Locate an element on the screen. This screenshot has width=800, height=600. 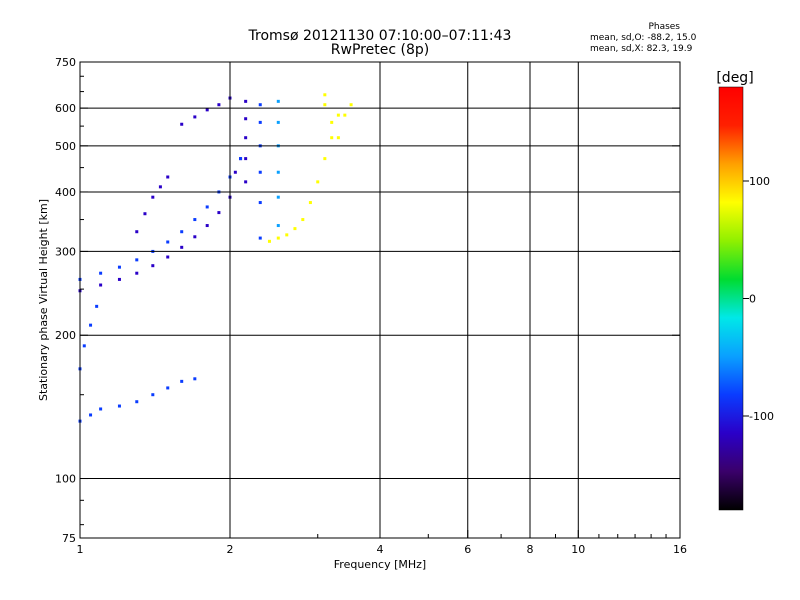
chart-subtitle: RwPretec (8p) is located at coordinates (380, 50).